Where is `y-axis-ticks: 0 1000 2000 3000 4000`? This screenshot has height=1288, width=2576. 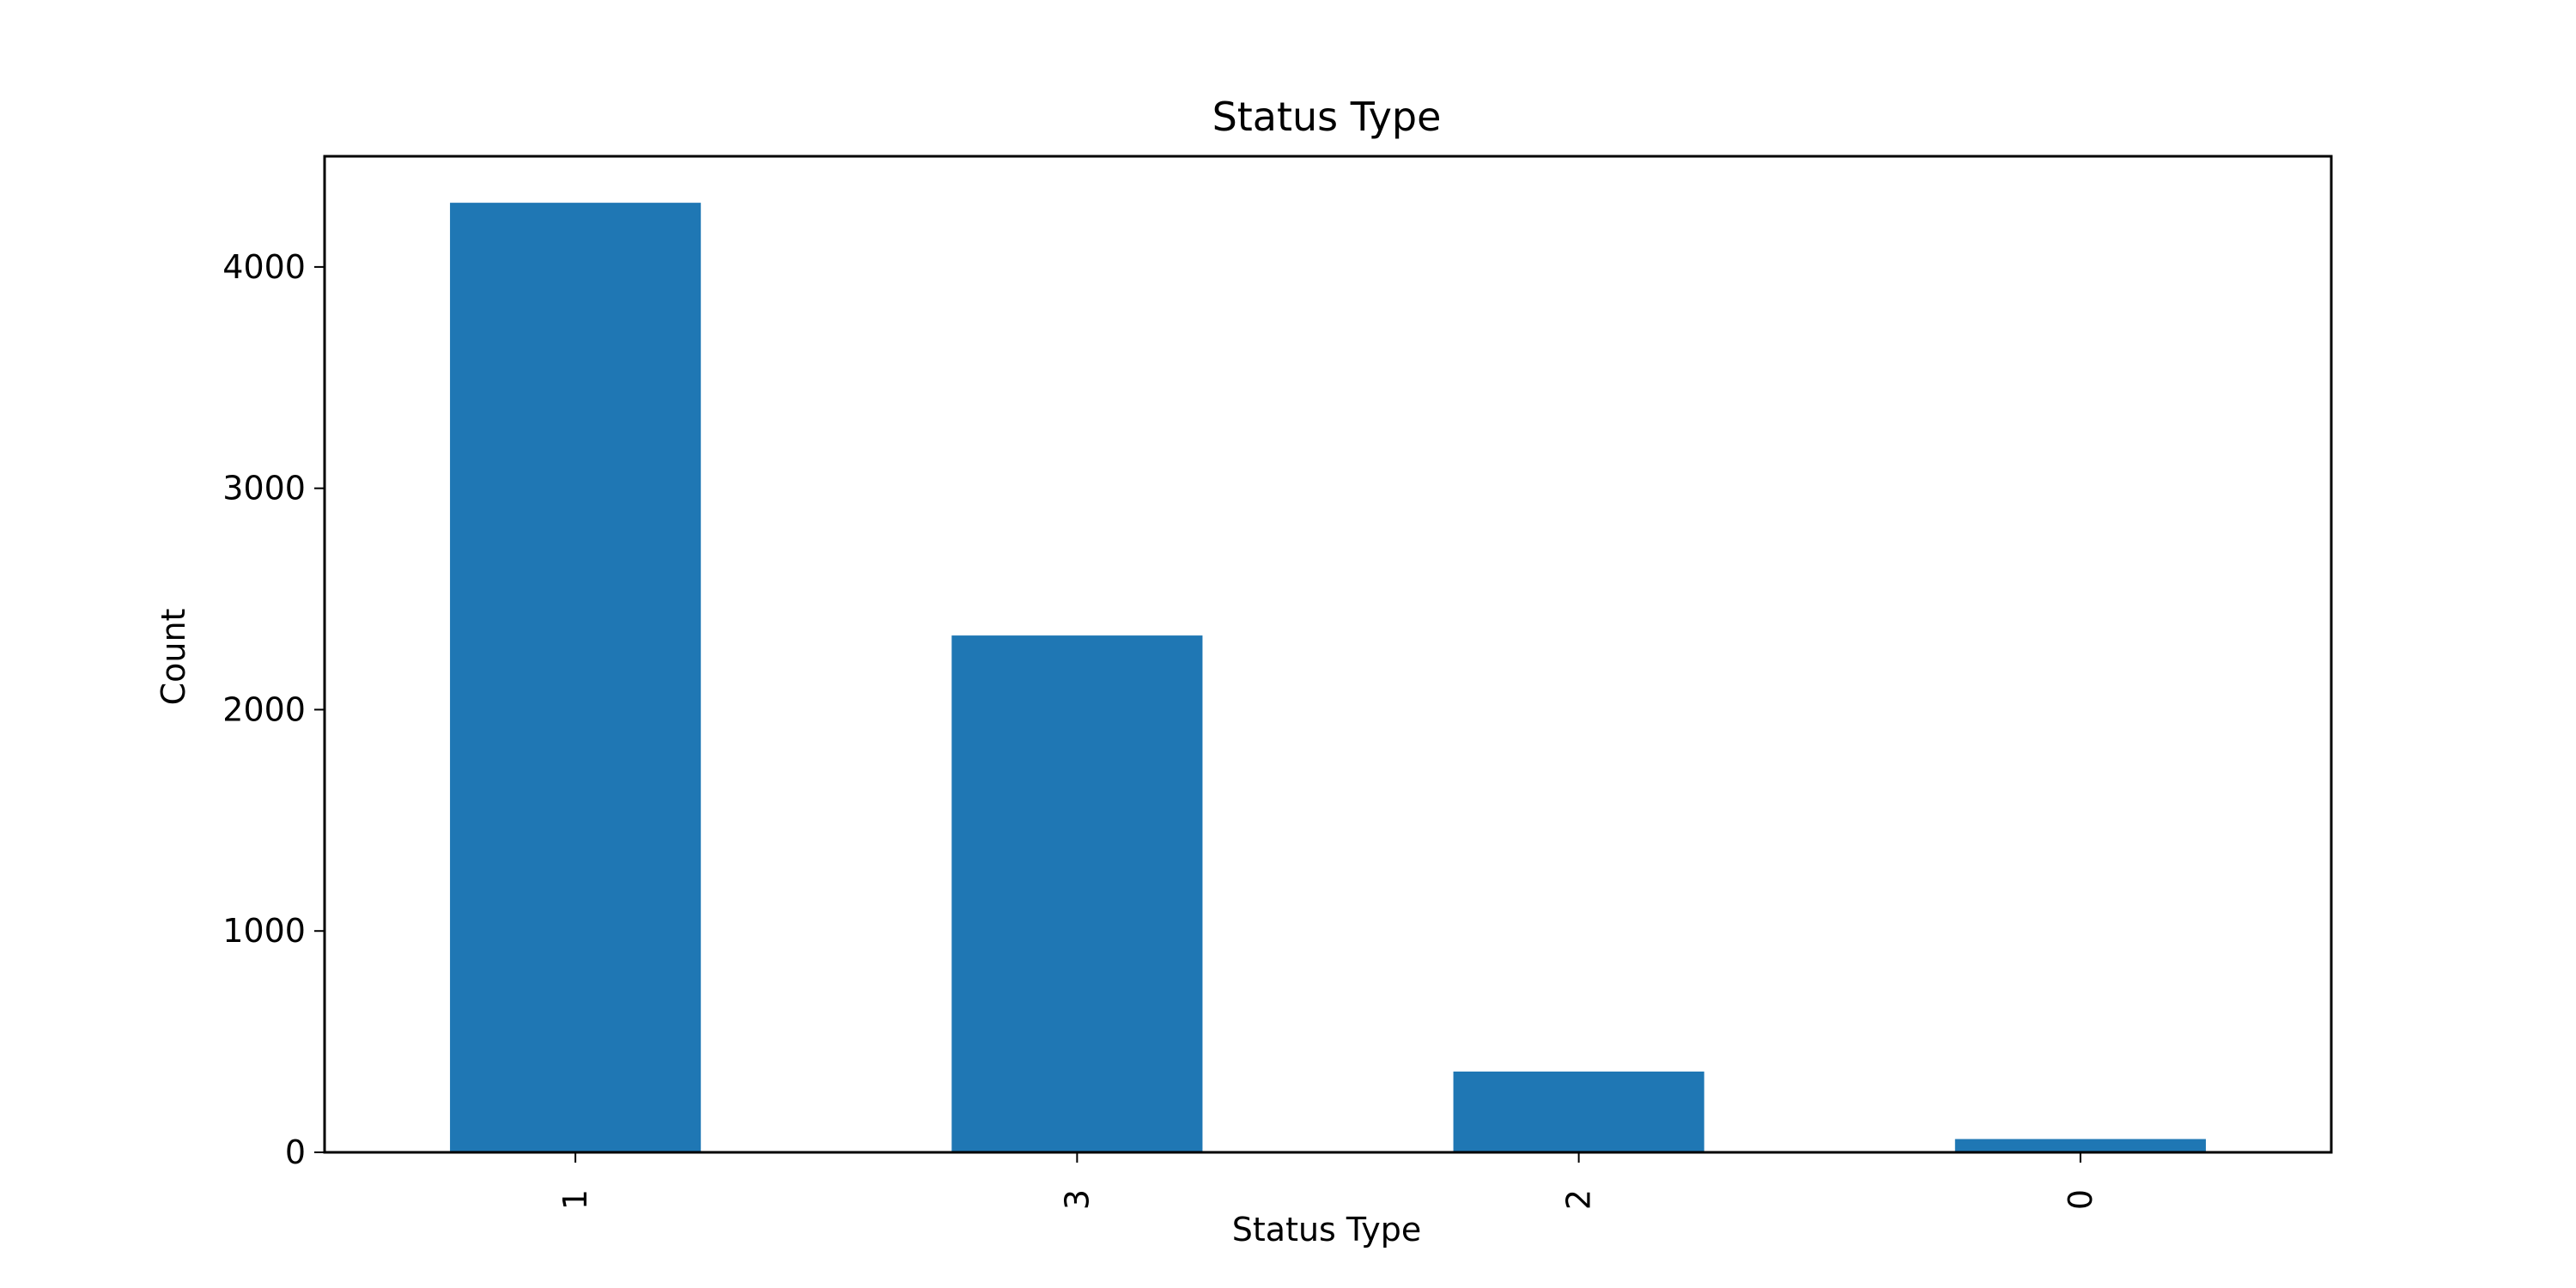
y-axis-ticks: 0 1000 2000 3000 4000 is located at coordinates (273, 709).